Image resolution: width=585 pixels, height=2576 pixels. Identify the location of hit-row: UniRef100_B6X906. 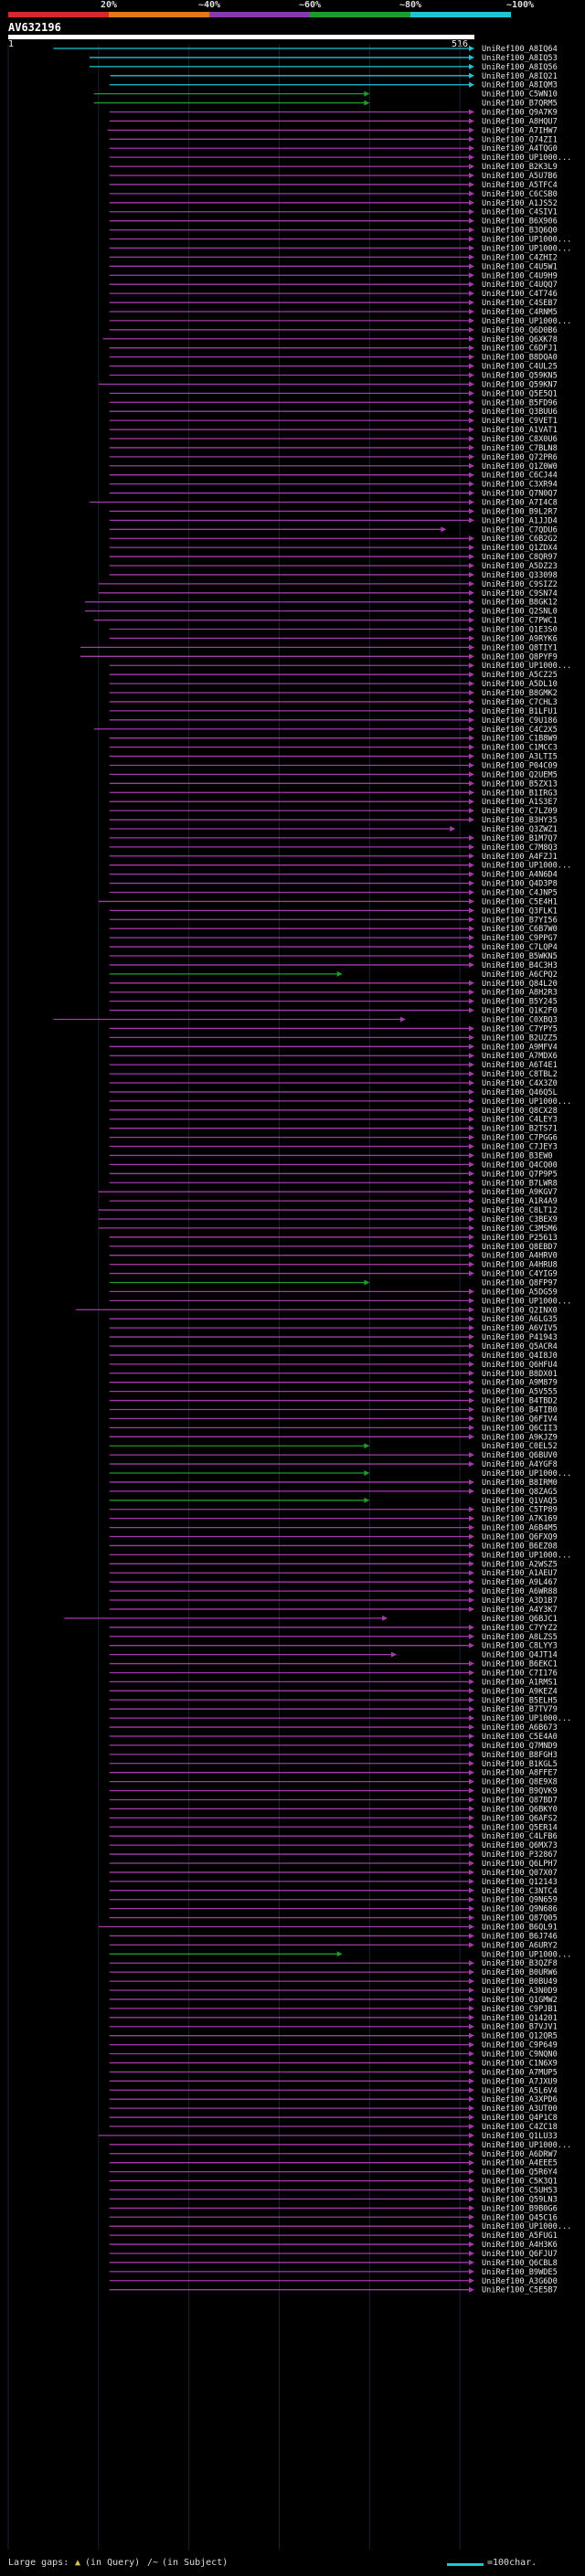
(333, 222).